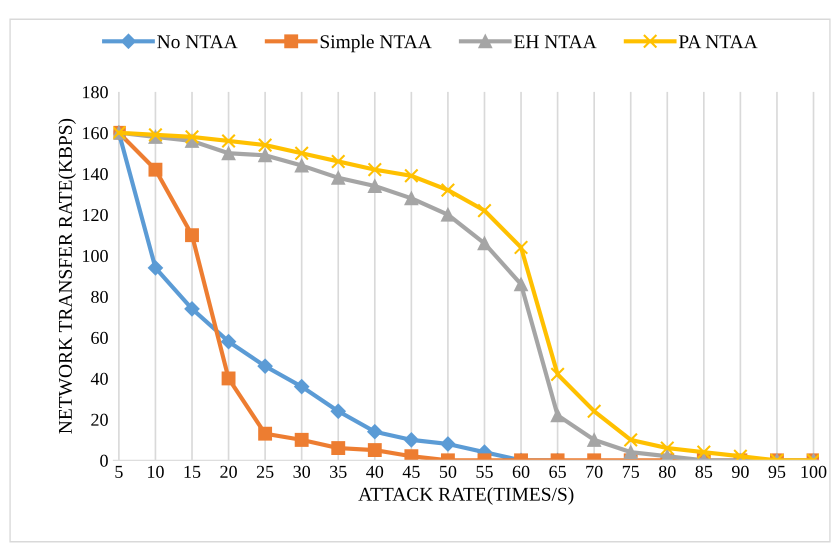  I want to click on x-tick-label: 20, so click(228, 472).